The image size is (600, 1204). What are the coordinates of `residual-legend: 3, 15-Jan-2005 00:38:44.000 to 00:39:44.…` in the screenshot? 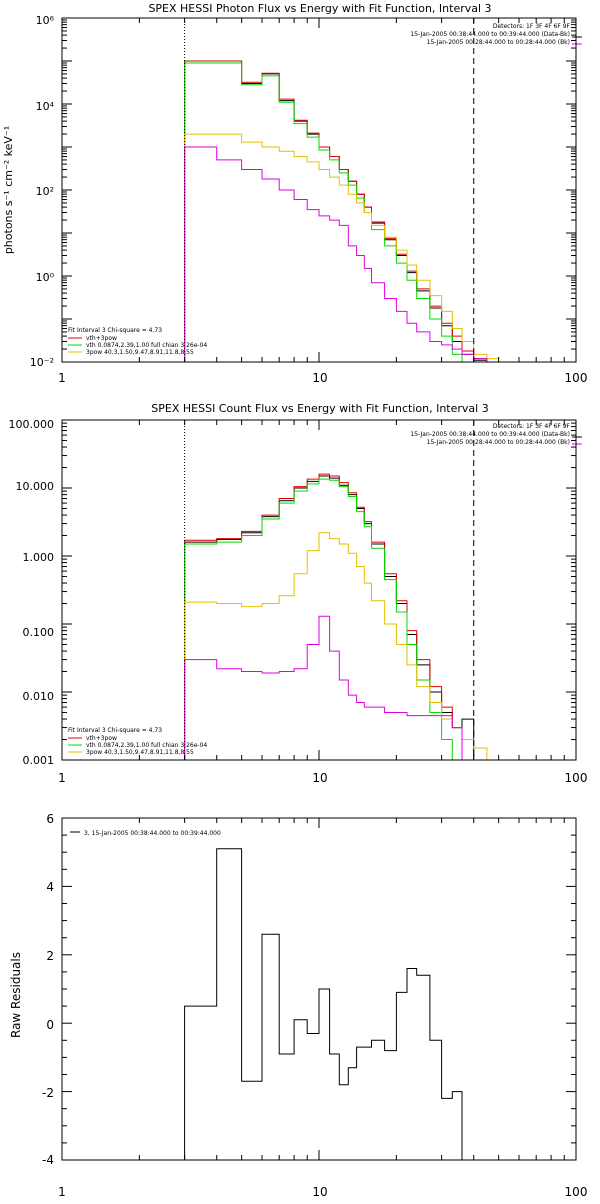 It's located at (152, 833).